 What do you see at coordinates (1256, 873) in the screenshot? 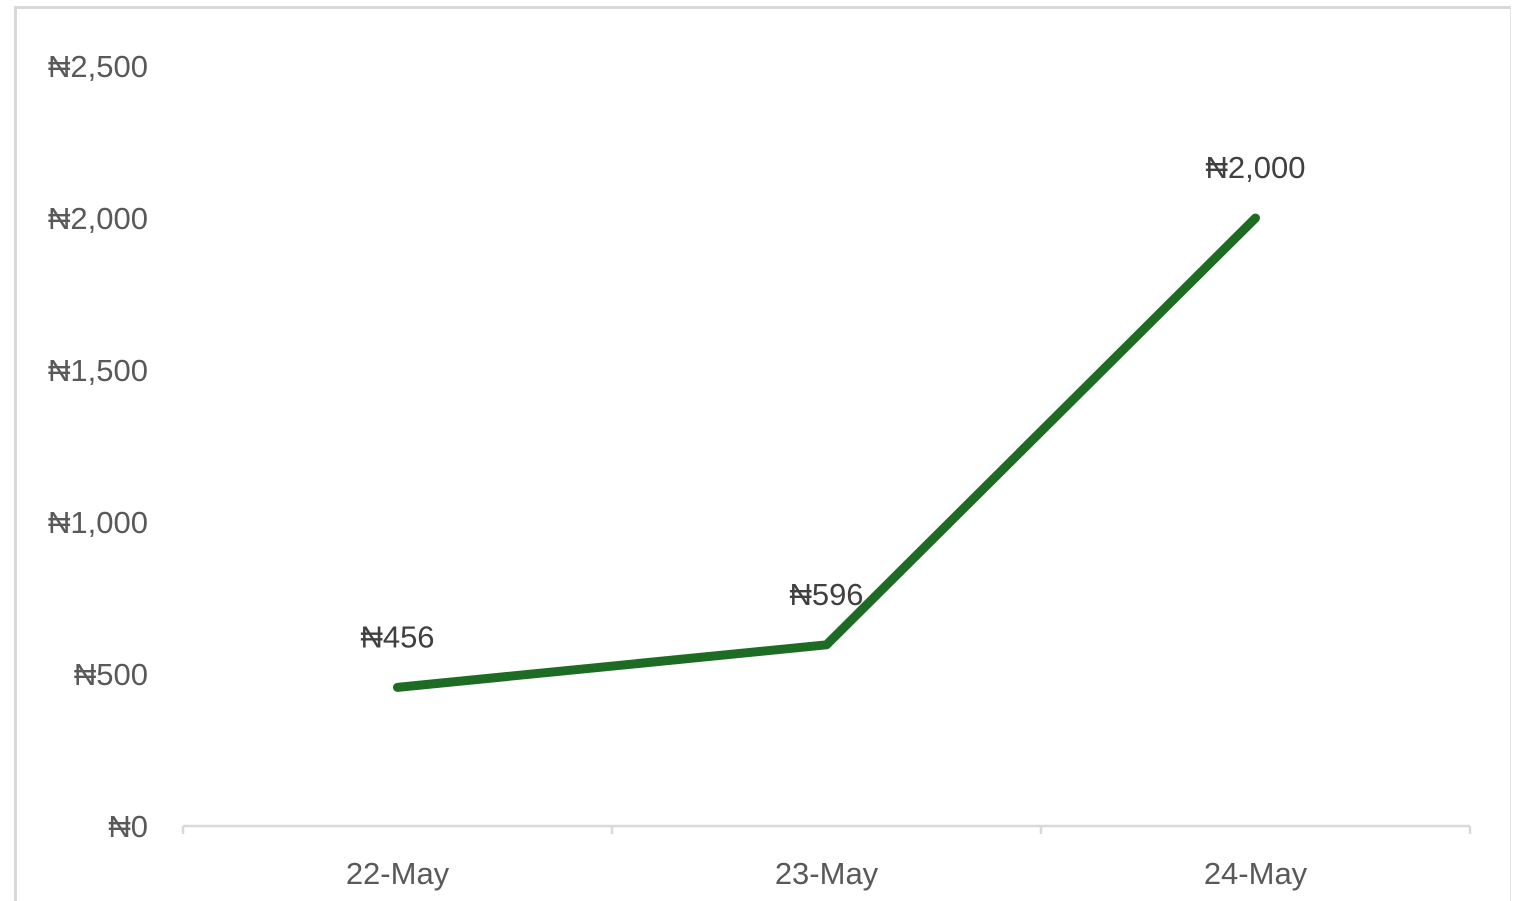
I see `x-tick-label: 24-May` at bounding box center [1256, 873].